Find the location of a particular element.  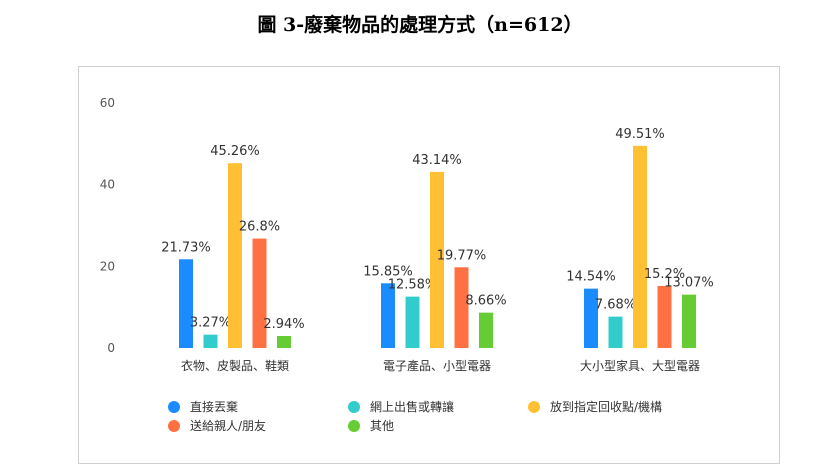

legend-label: 送給親人/朋友 is located at coordinates (228, 426).